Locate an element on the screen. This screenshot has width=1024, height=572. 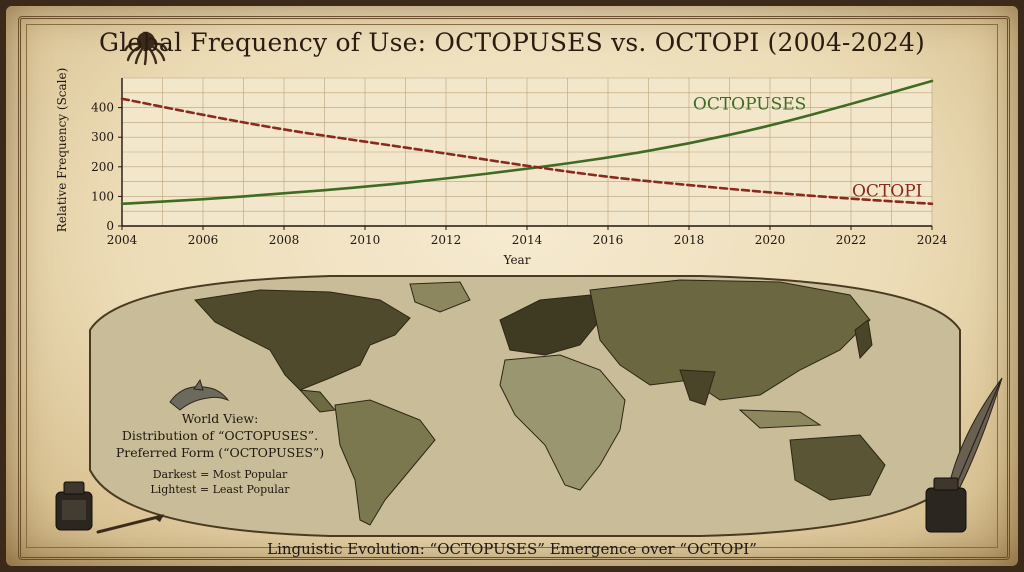
map-europe is located at coordinates (550, 325).